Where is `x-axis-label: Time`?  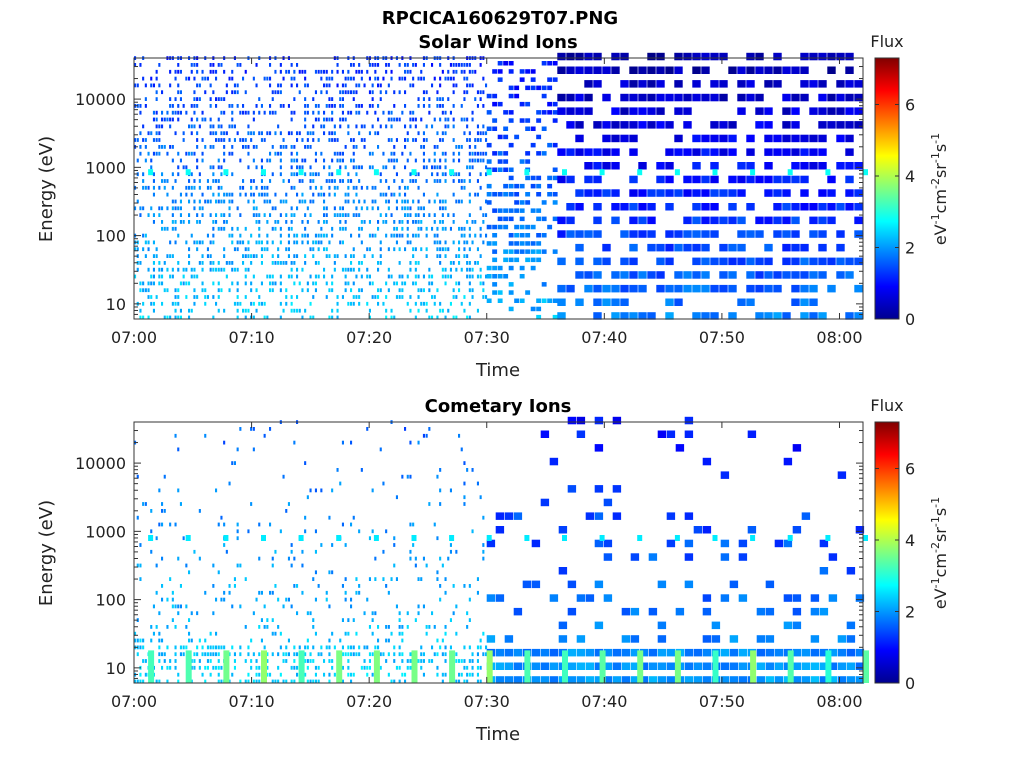
x-axis-label: Time is located at coordinates (497, 370).